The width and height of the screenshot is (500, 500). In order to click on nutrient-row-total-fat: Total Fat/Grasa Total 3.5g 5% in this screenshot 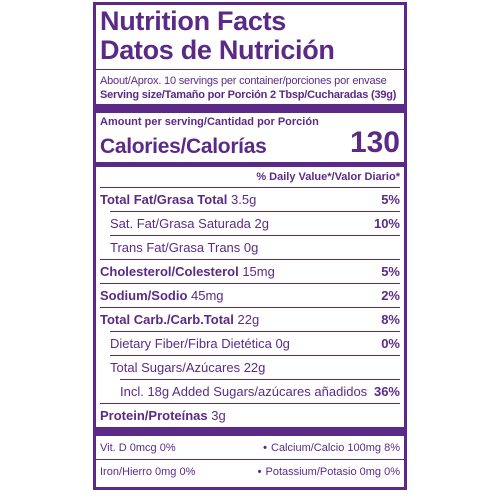, I will do `click(250, 199)`.